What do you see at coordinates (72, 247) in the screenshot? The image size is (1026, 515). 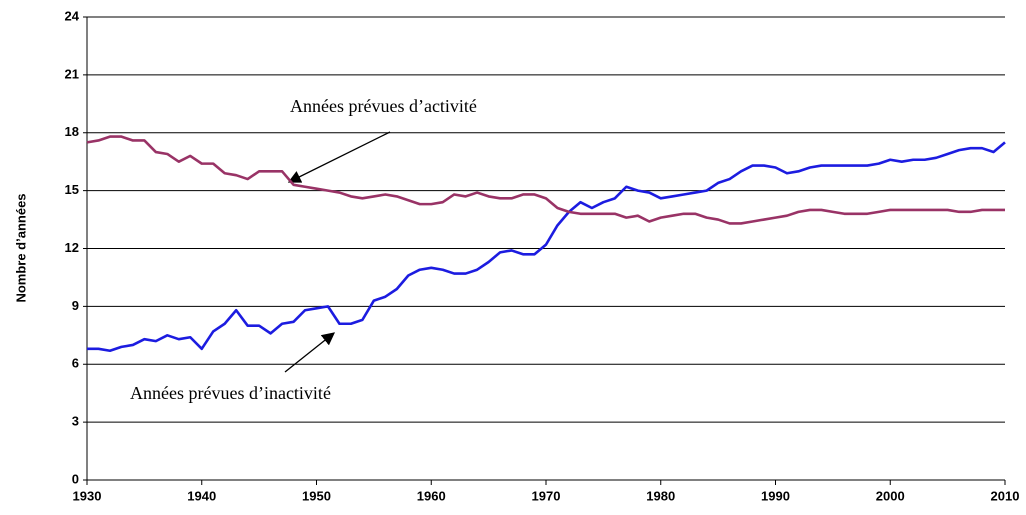 I see `y-tick-label: 12` at bounding box center [72, 247].